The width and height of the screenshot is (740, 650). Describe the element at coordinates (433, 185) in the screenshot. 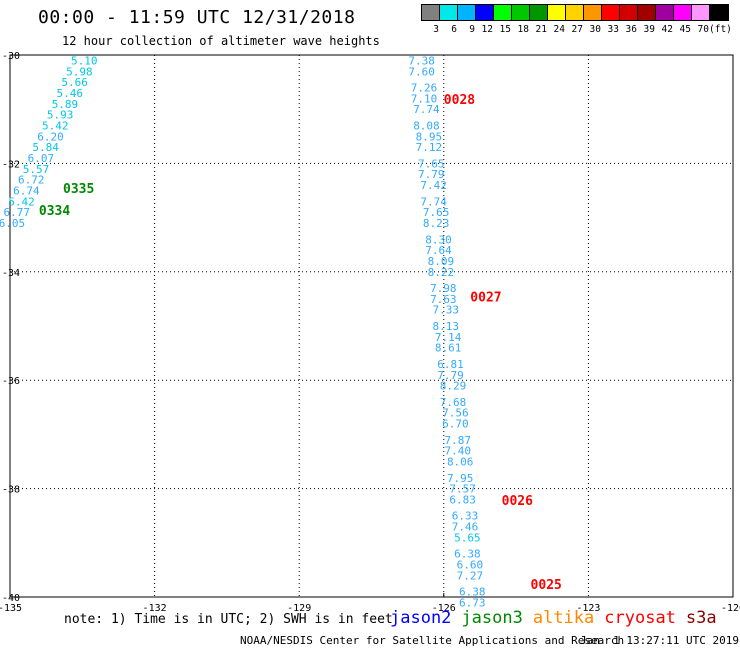

I see `swh-value: 7.42` at that location.